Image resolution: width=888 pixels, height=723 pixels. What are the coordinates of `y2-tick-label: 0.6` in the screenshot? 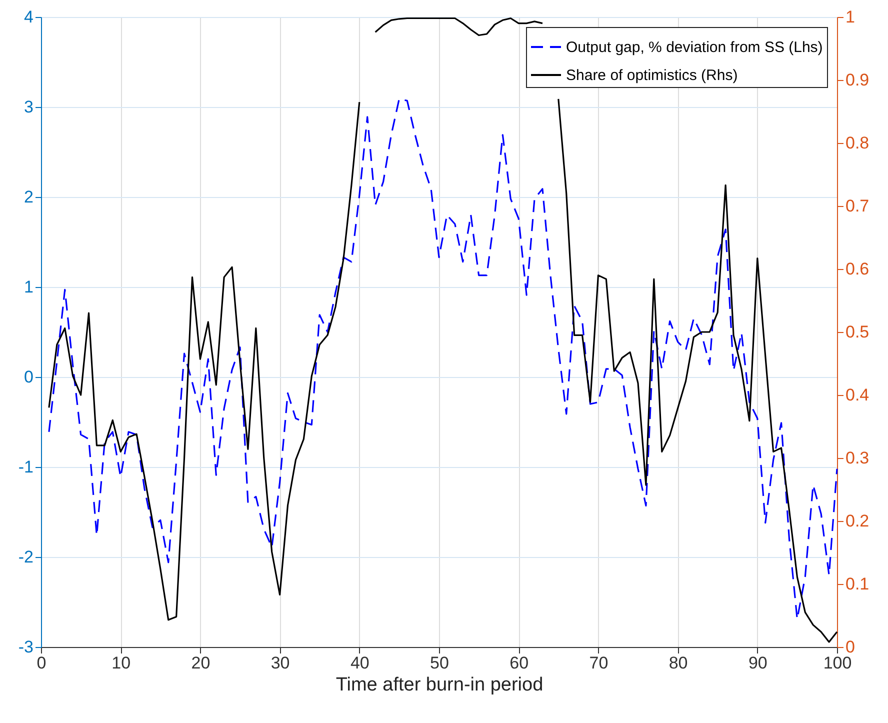 It's located at (858, 269).